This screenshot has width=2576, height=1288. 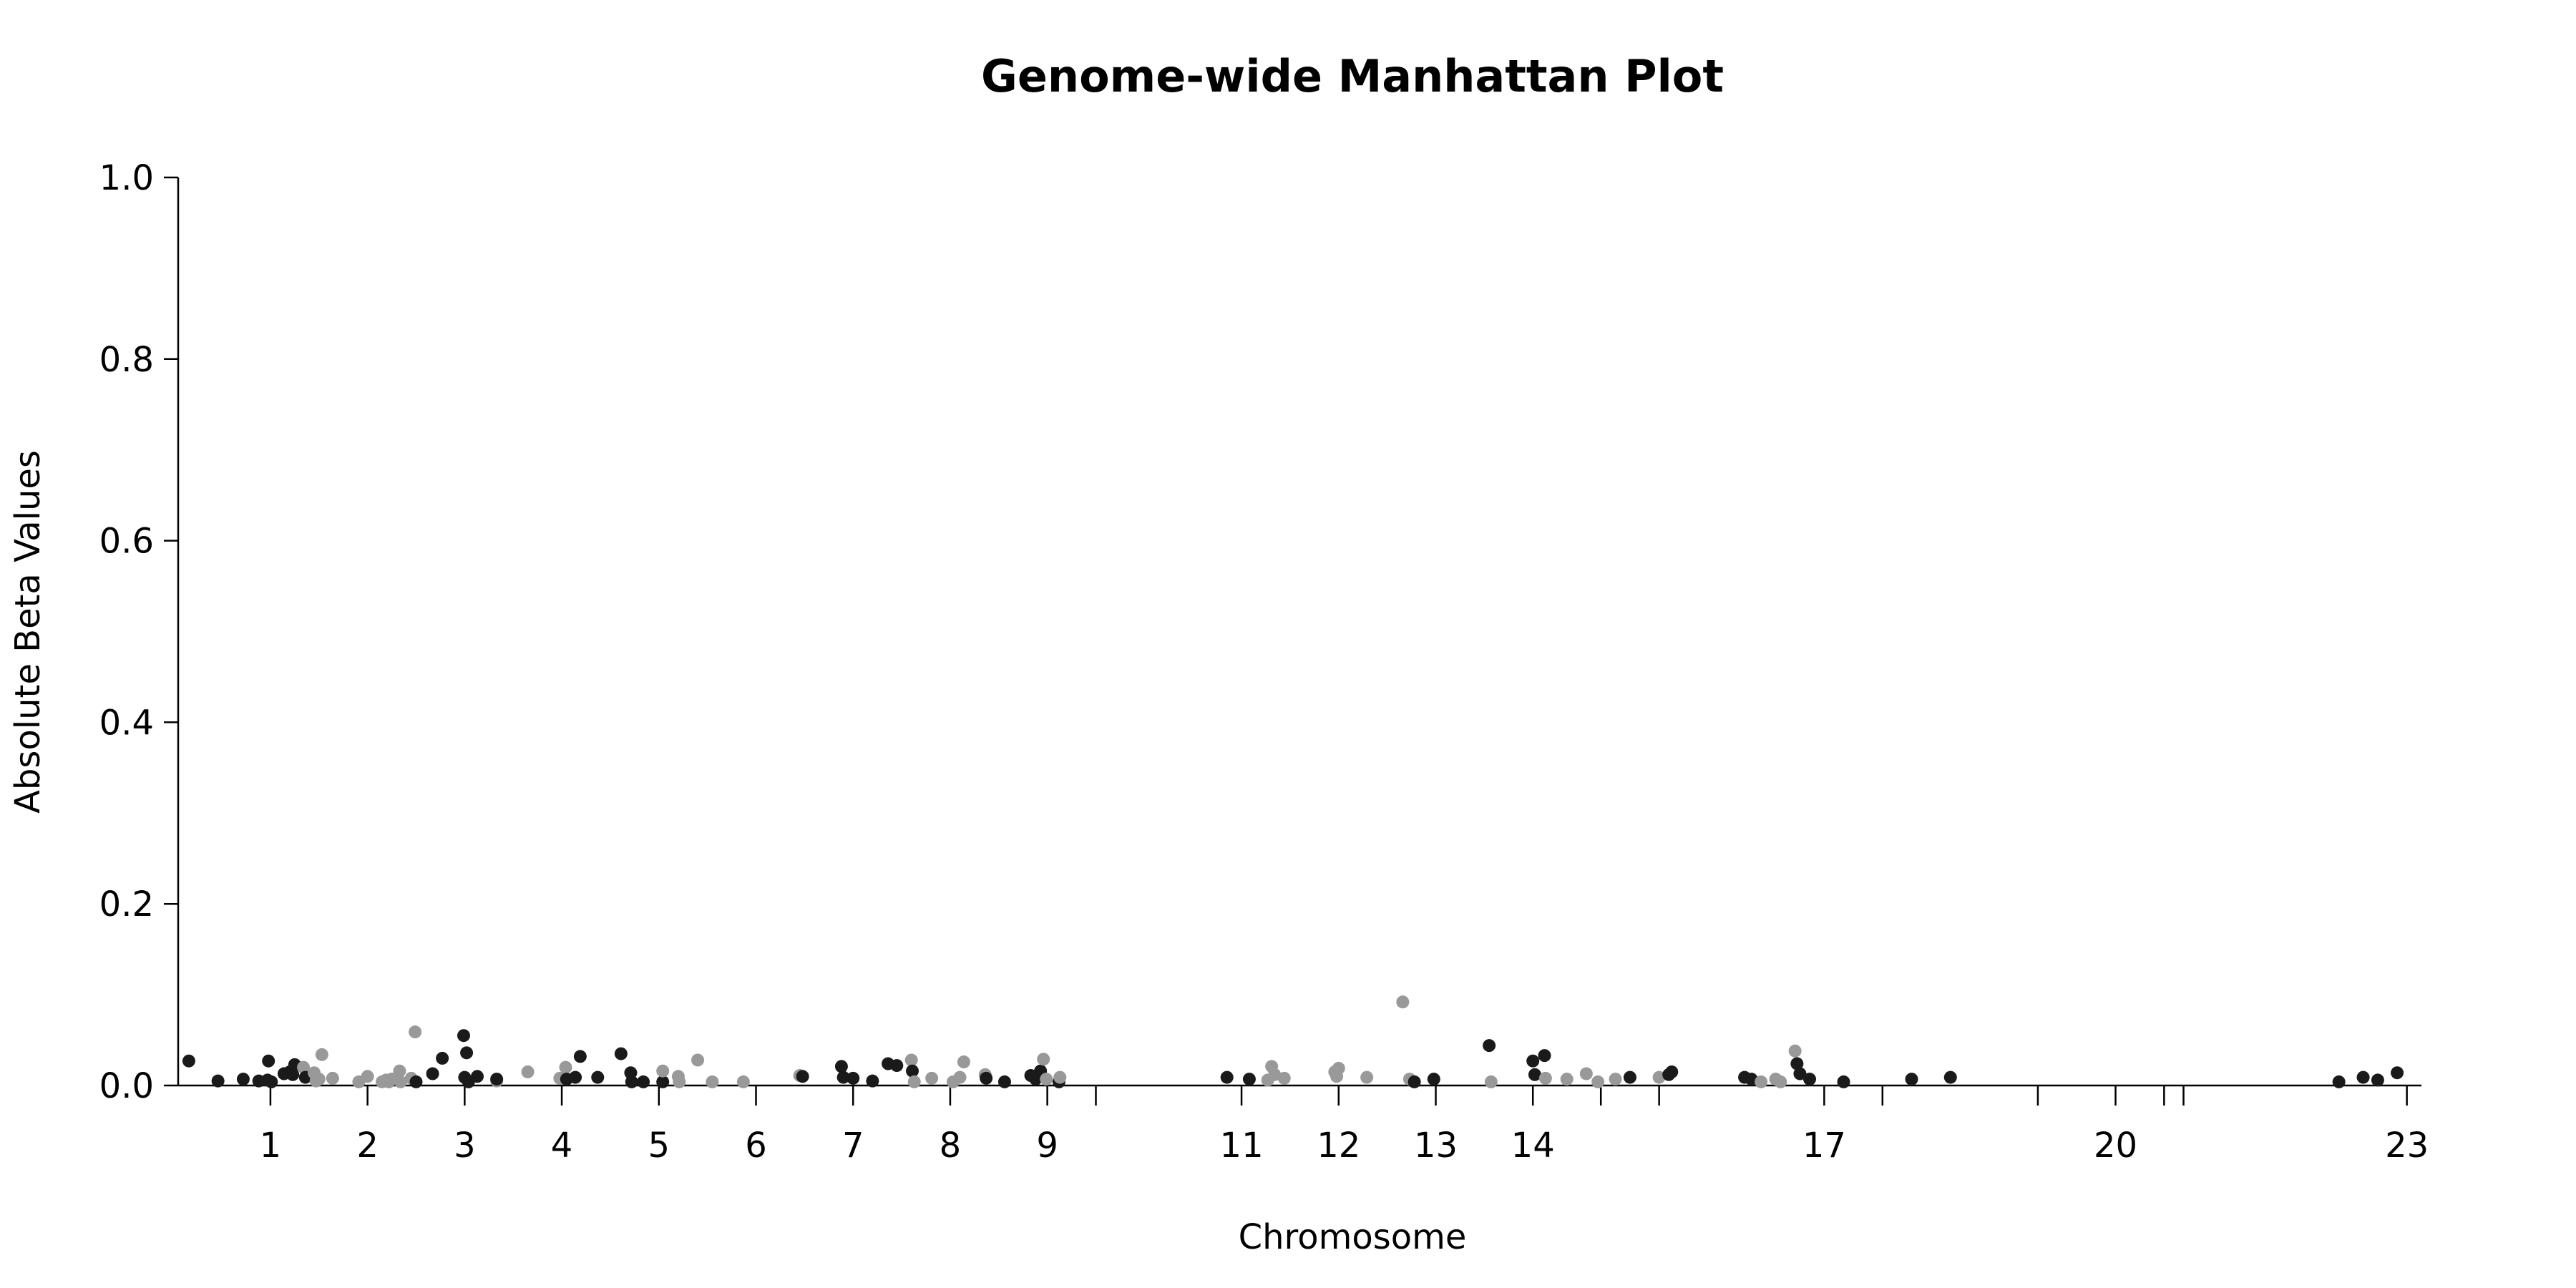 I want to click on x-tick-label: 12, so click(x=1338, y=1146).